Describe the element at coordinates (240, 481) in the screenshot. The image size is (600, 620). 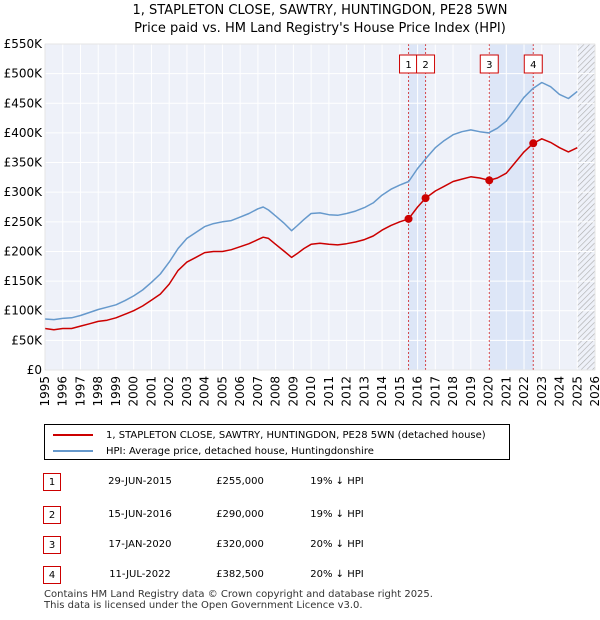
I see `transaction-price: £255,000` at that location.